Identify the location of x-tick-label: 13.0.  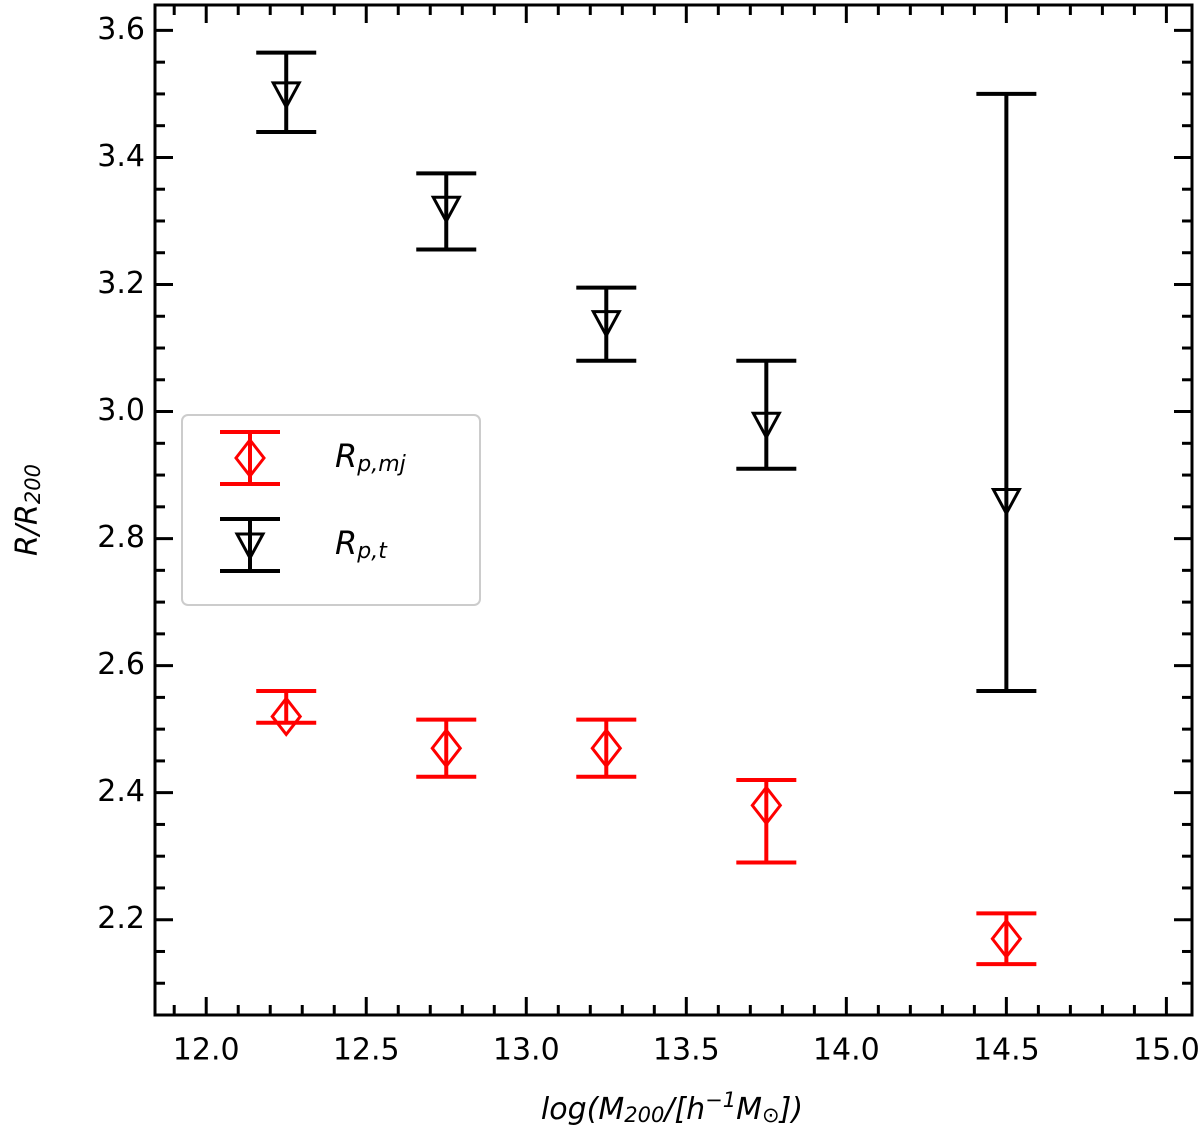
(526, 1050).